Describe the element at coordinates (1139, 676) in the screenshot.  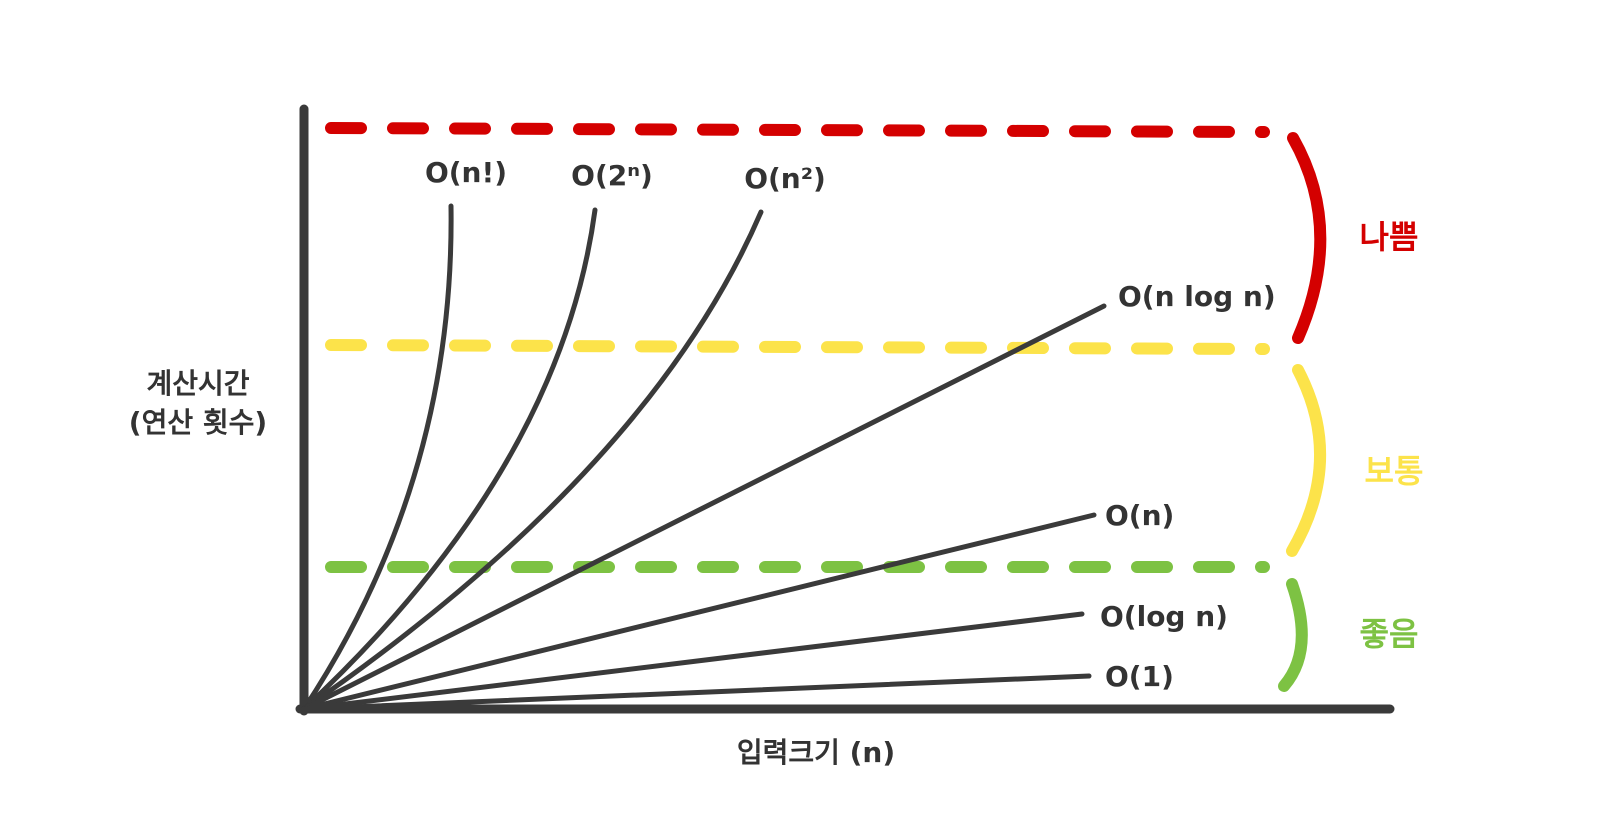
I see `curve-label: O(1)` at that location.